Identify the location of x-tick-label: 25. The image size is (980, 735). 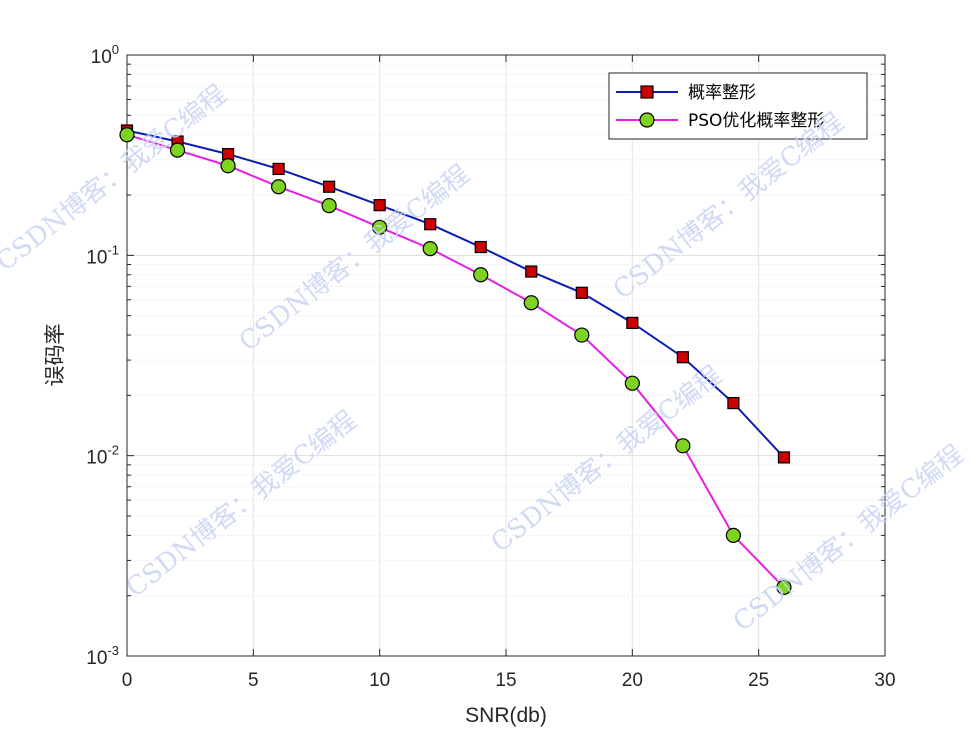
(758, 680).